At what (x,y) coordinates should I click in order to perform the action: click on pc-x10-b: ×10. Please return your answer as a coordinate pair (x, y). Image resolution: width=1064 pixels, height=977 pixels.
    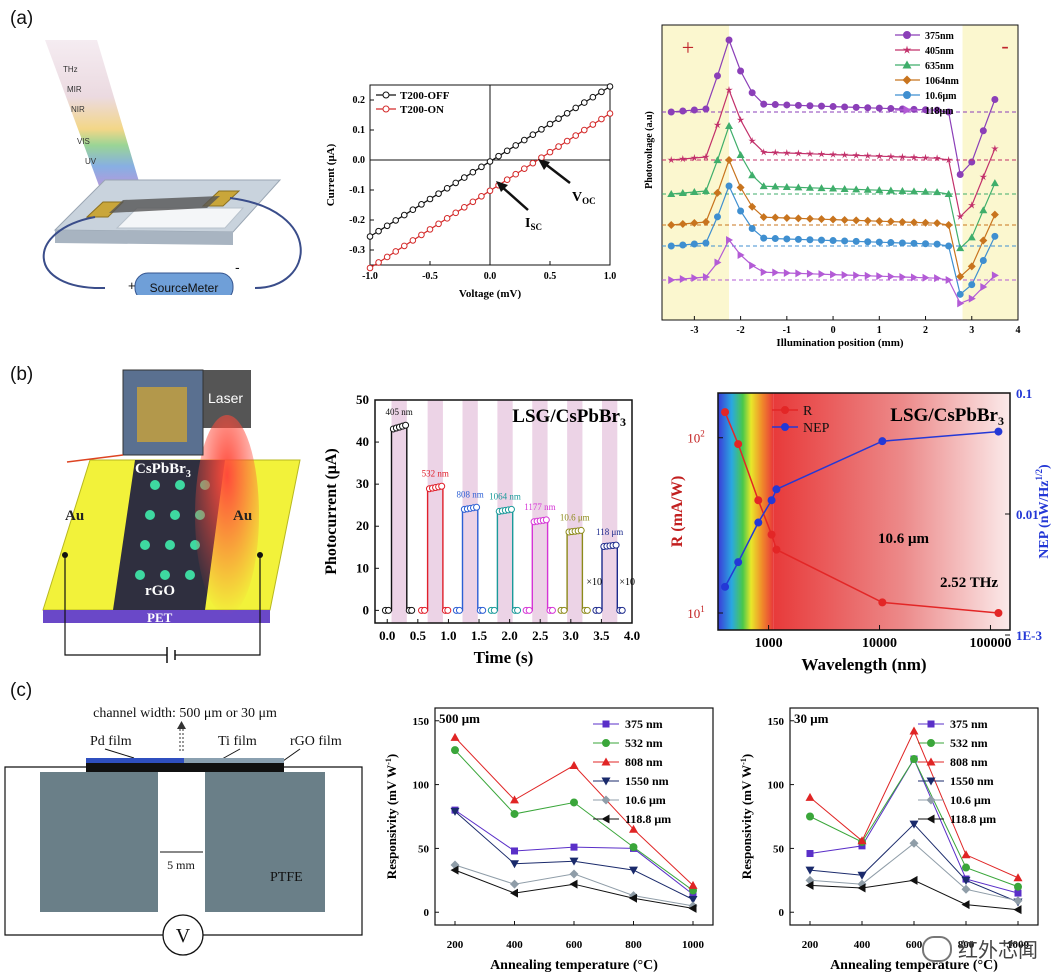
    Looking at the image, I should click on (627, 582).